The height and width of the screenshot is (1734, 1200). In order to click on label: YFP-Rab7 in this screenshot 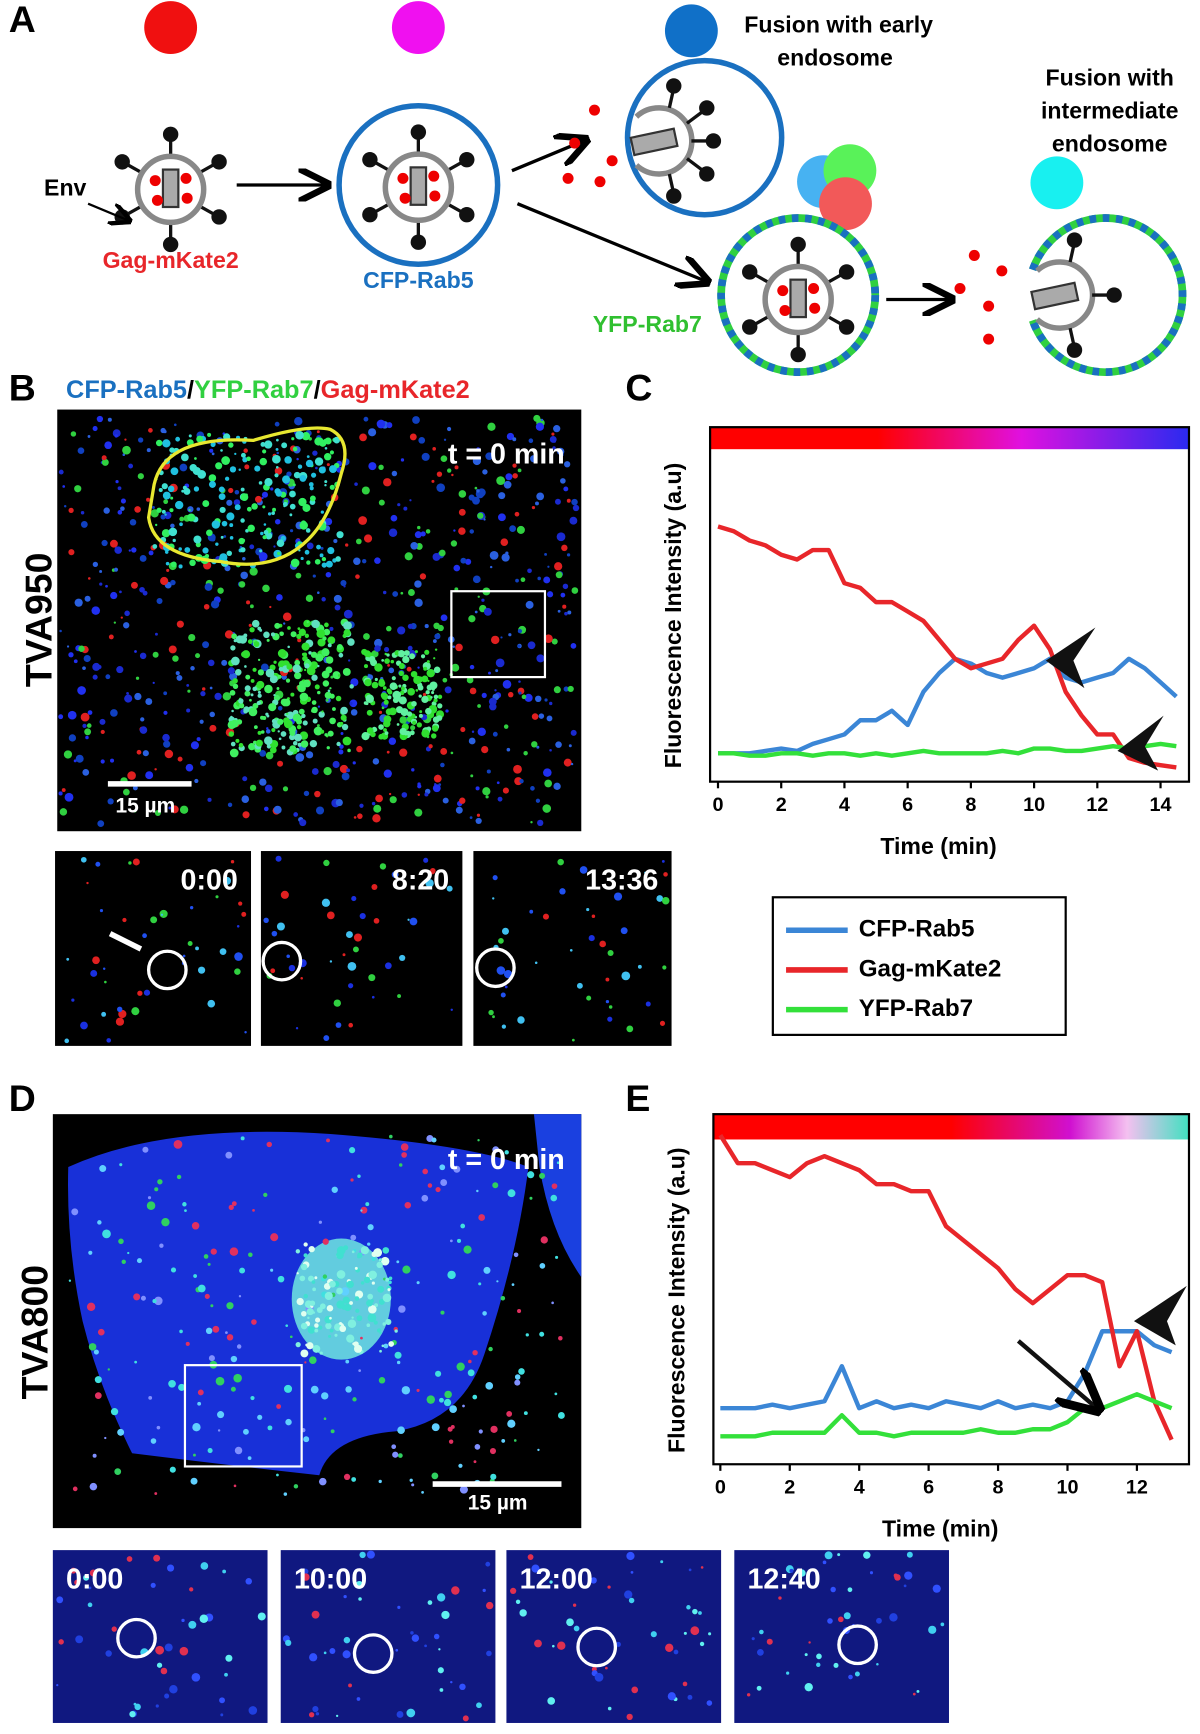, I will do `click(647, 324)`.